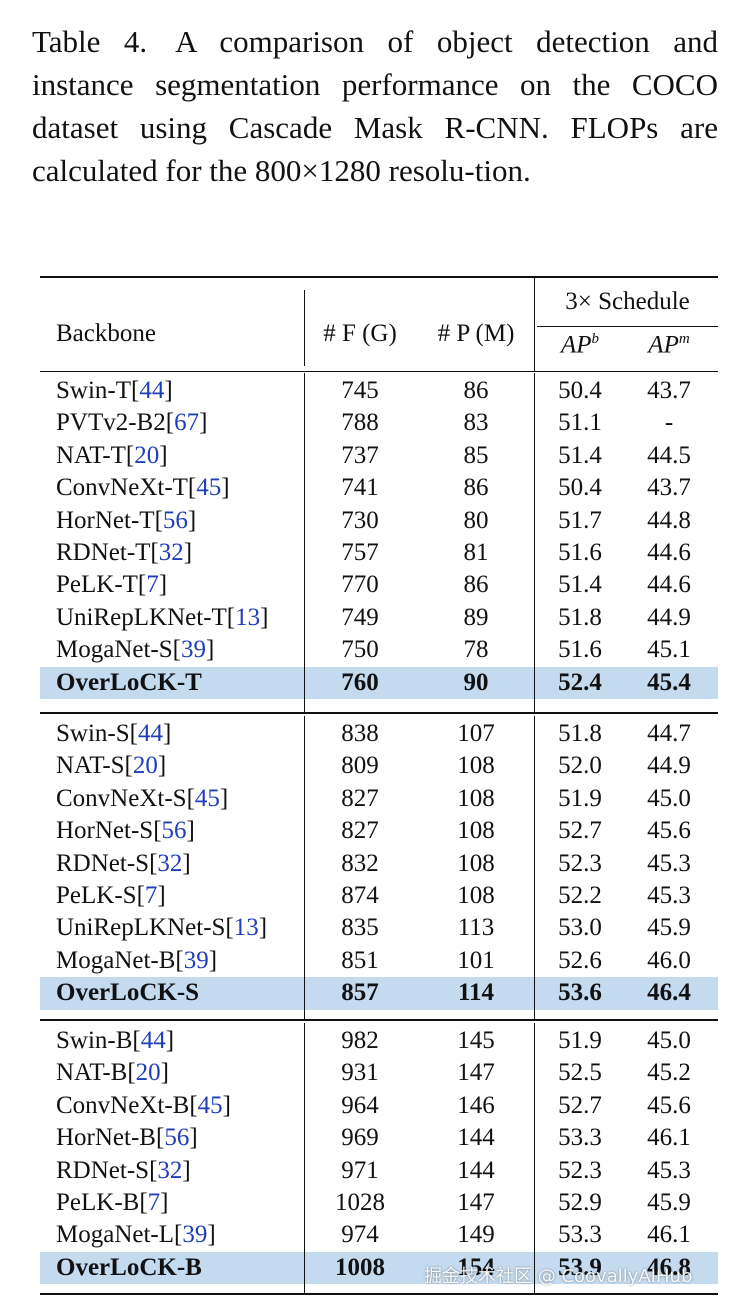 The image size is (732, 1312). What do you see at coordinates (476, 928) in the screenshot?
I see `params-cell: 113` at bounding box center [476, 928].